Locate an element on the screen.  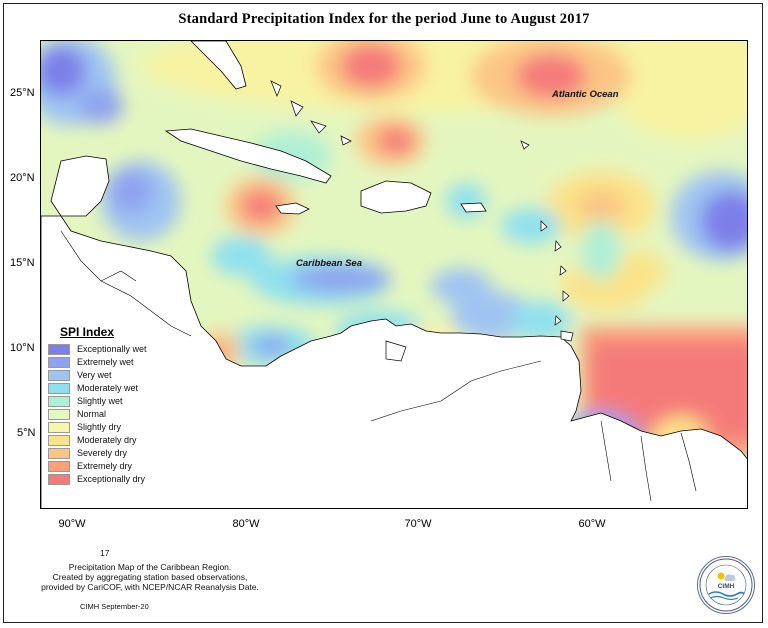
legend-label: Moderately dry is located at coordinates (107, 440).